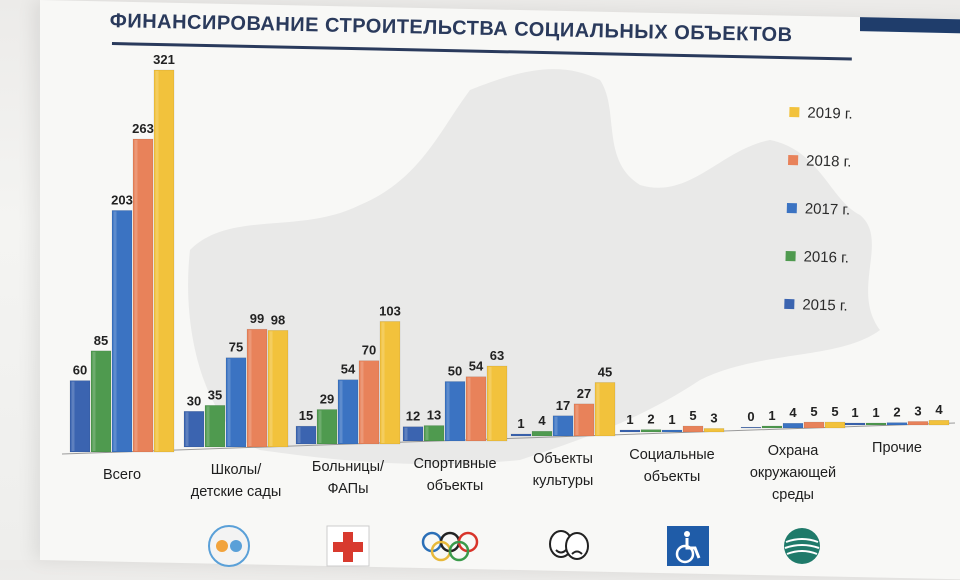 This screenshot has width=960, height=580. I want to click on children-icon, so click(229, 546).